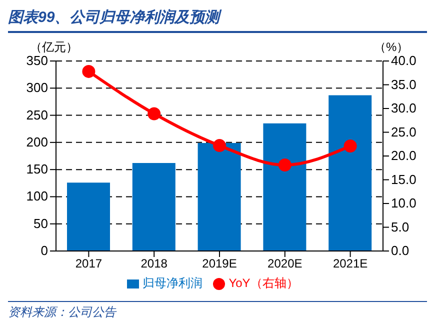  I want to click on y-tick-label: 200, so click(37, 142).